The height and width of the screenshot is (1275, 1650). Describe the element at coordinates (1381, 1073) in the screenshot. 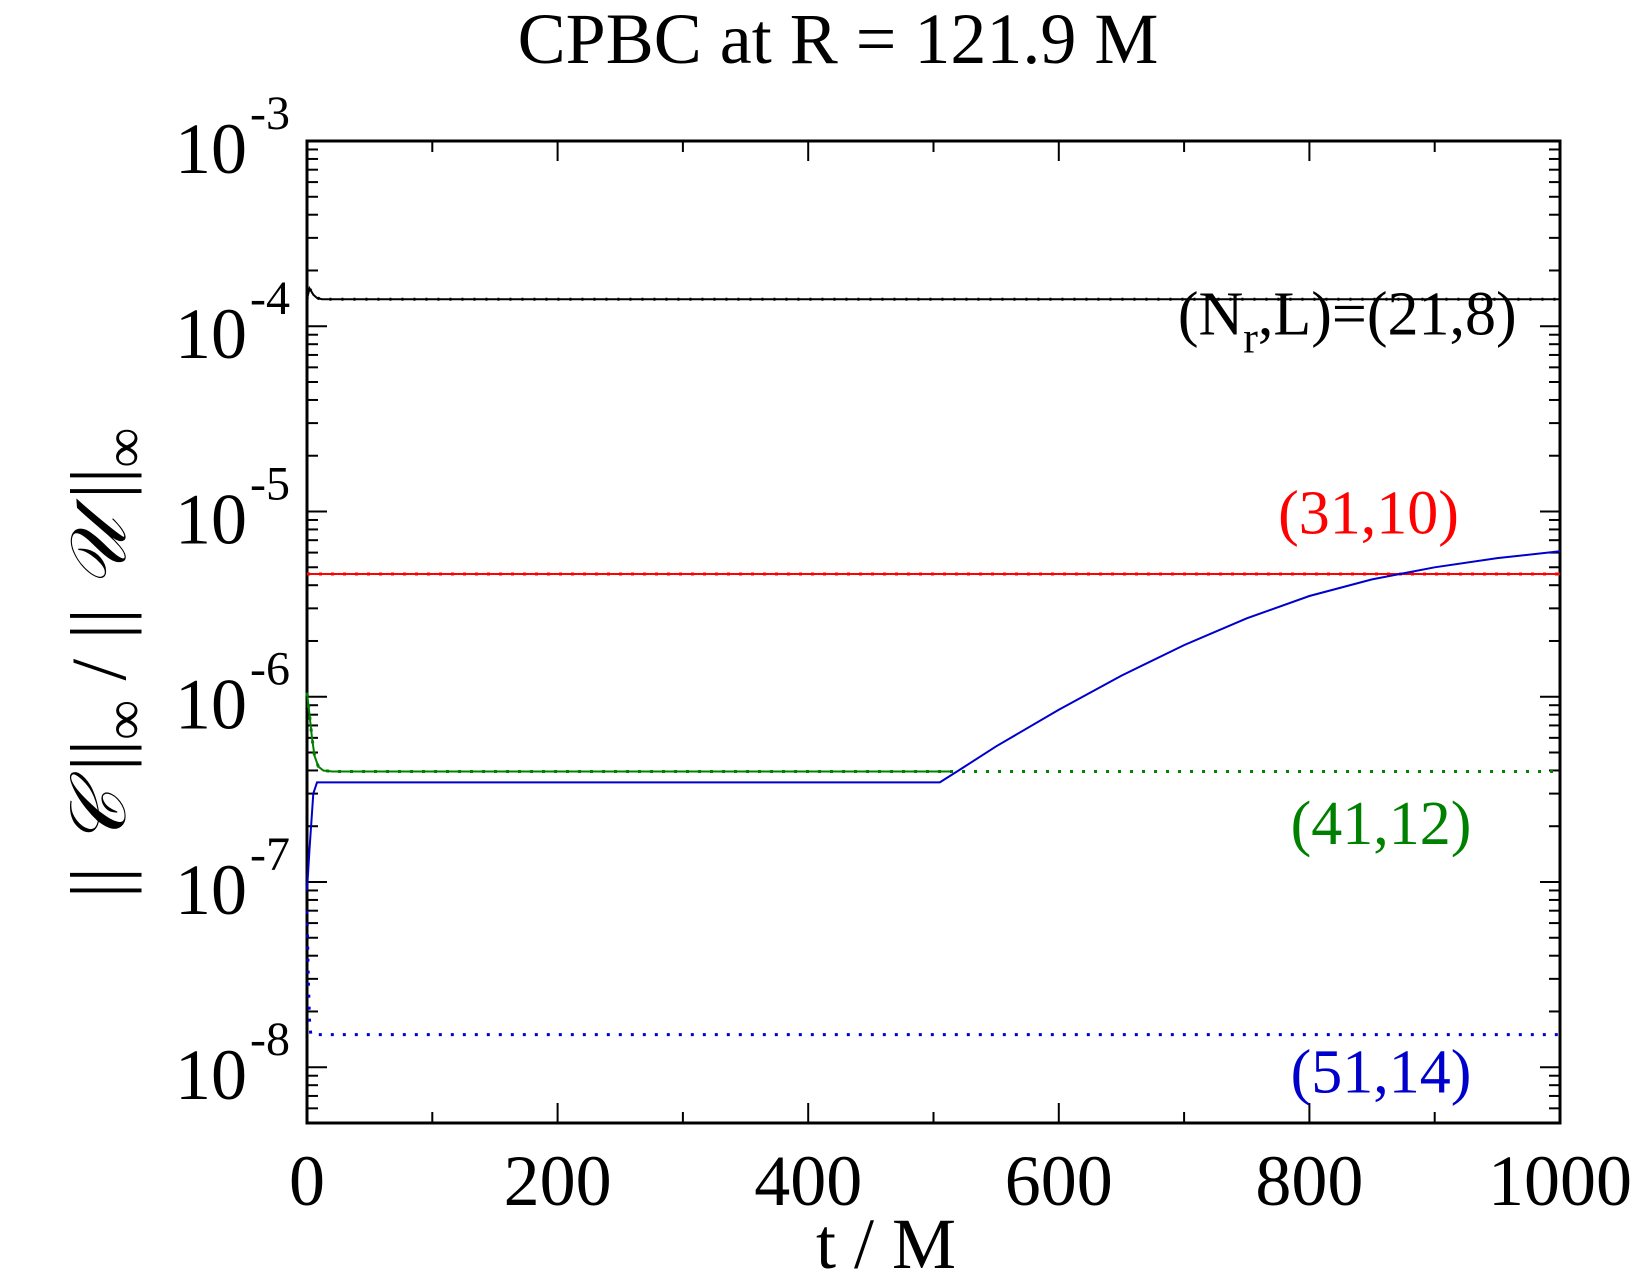

I see `series-label: (51,14)` at that location.